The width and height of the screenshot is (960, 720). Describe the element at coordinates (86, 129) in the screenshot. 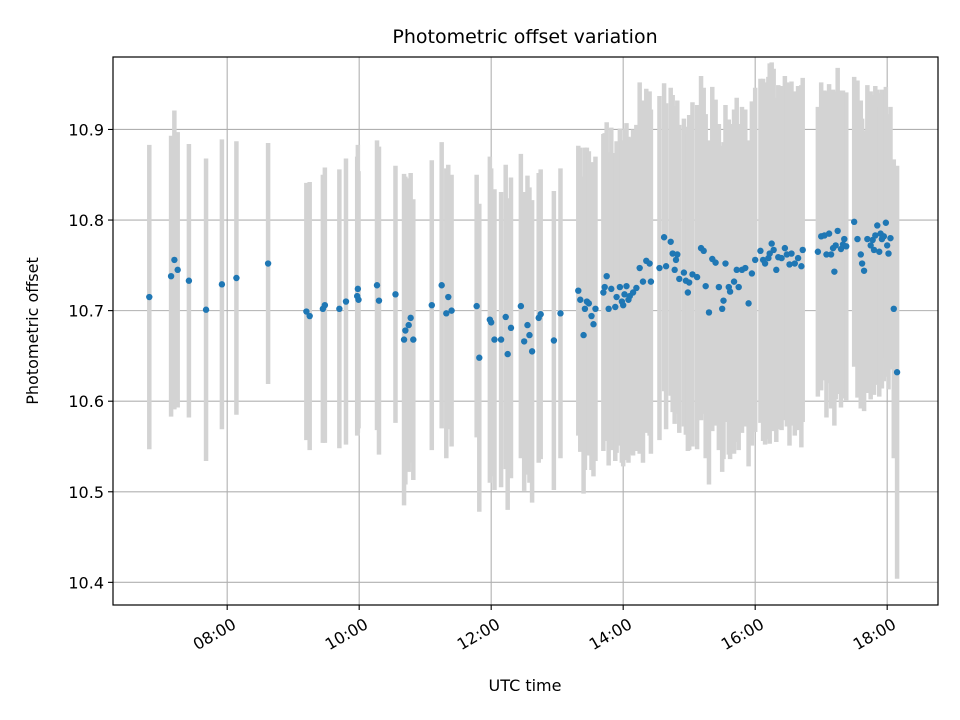

I see `y-tick-label: 10.9` at that location.